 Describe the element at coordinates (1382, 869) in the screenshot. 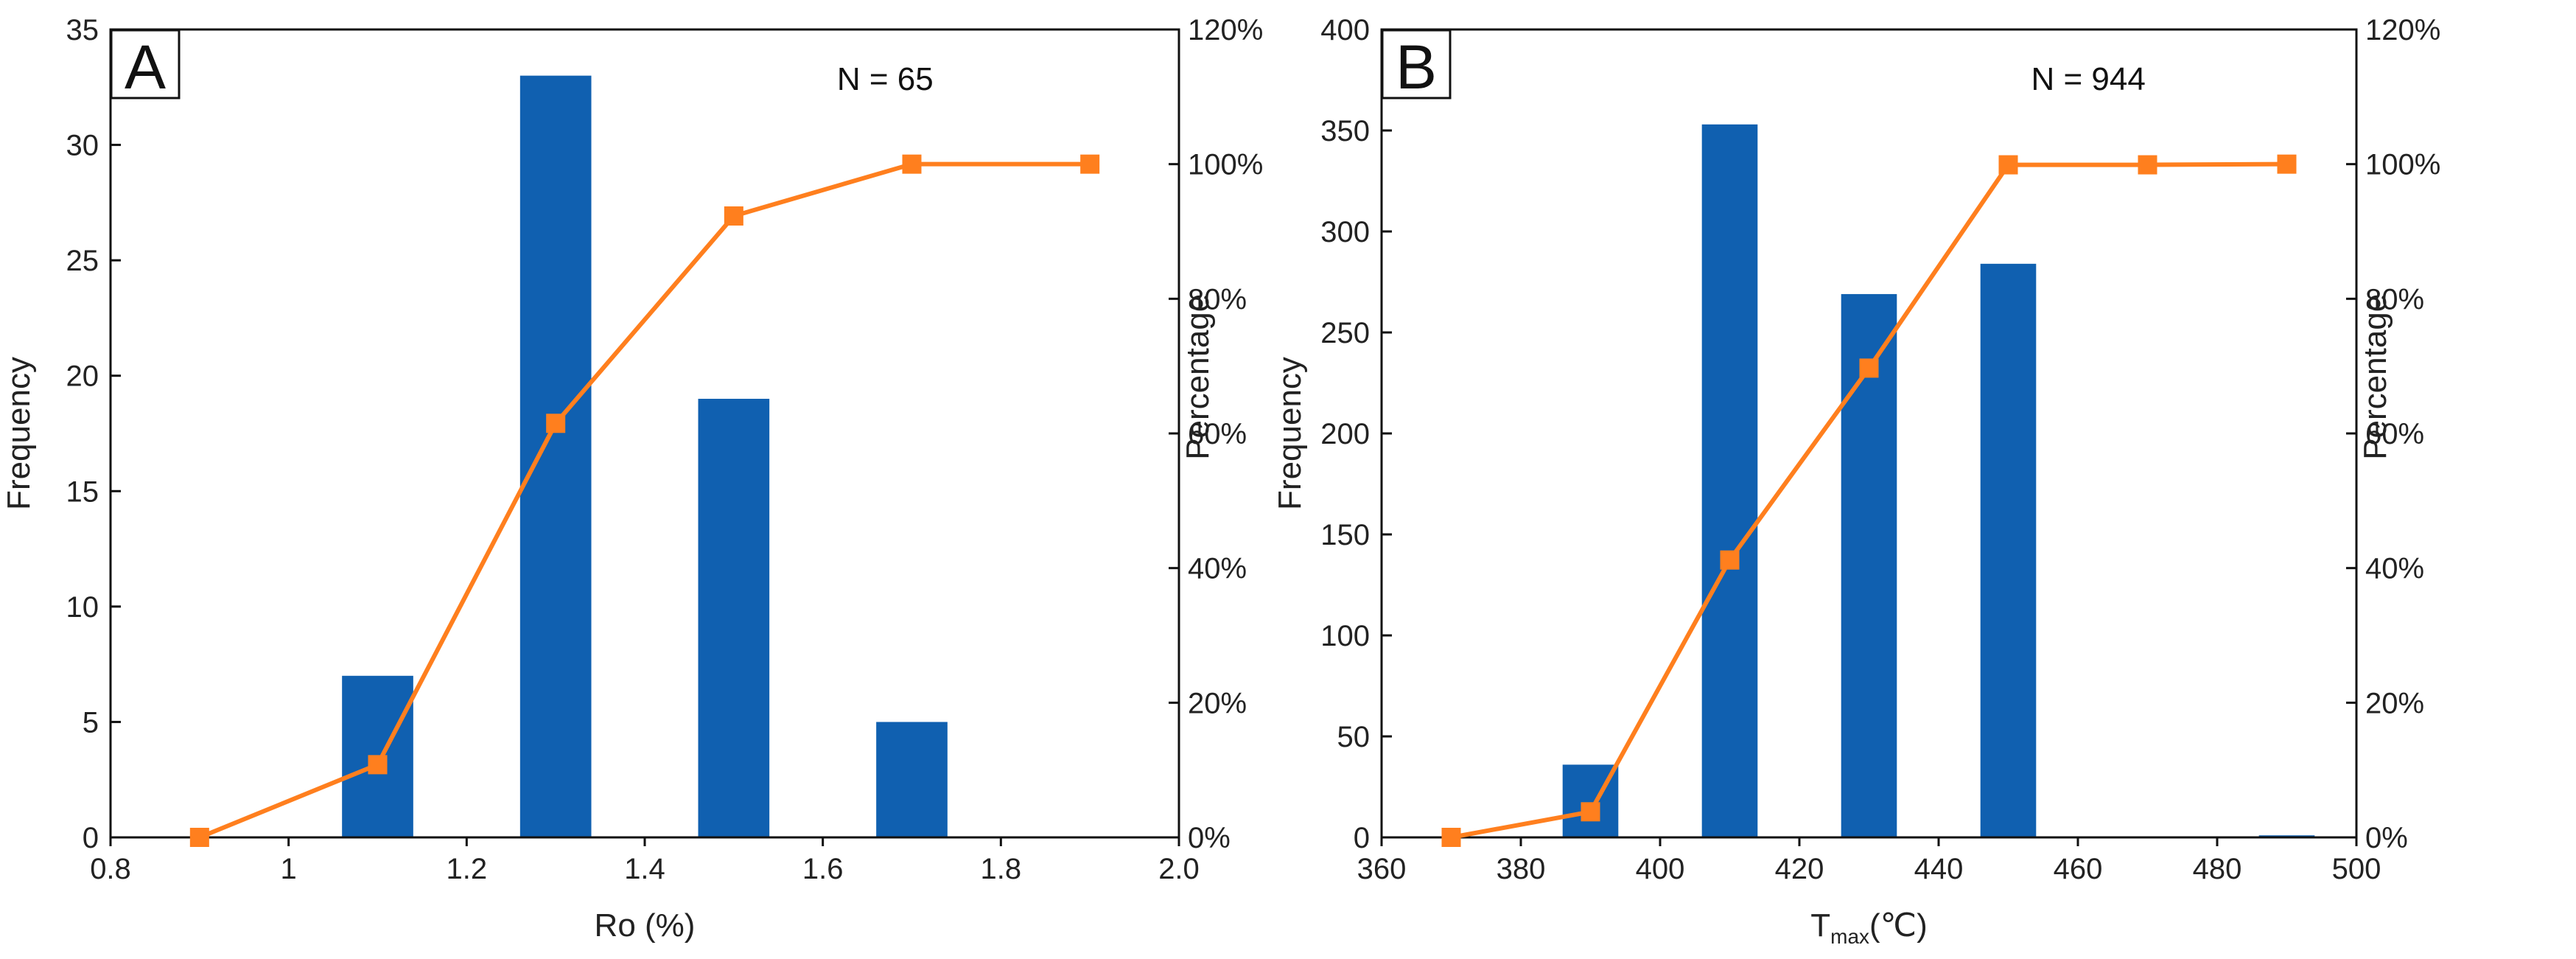

I see `x-tick-label: 360` at that location.